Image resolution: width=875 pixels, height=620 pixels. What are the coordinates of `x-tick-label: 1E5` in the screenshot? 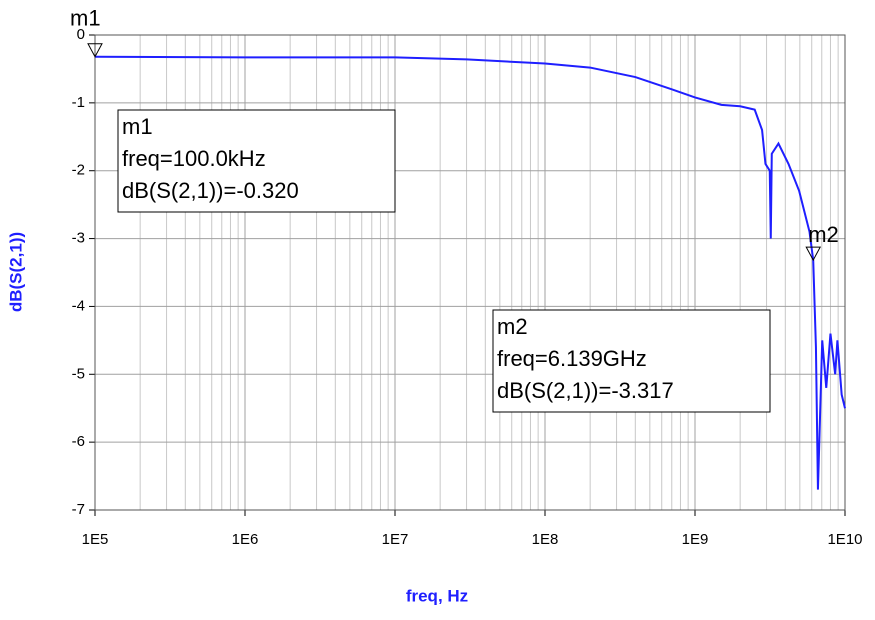 It's located at (95, 539).